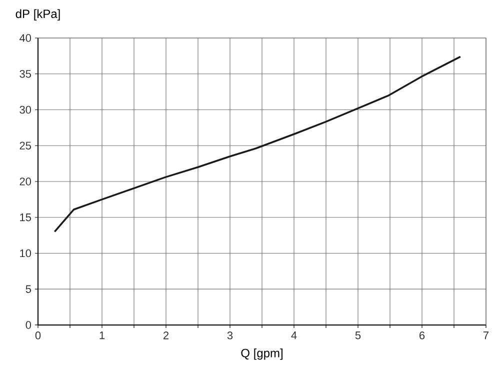 The image size is (500, 379). I want to click on y-tick-label: 10, so click(26, 253).